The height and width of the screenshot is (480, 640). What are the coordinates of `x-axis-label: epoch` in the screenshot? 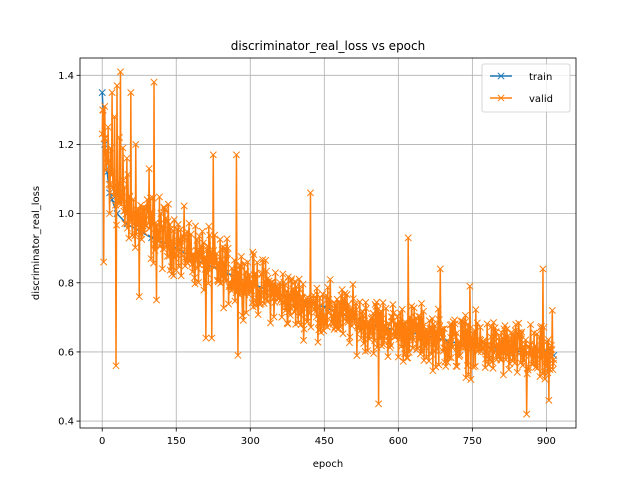 It's located at (328, 464).